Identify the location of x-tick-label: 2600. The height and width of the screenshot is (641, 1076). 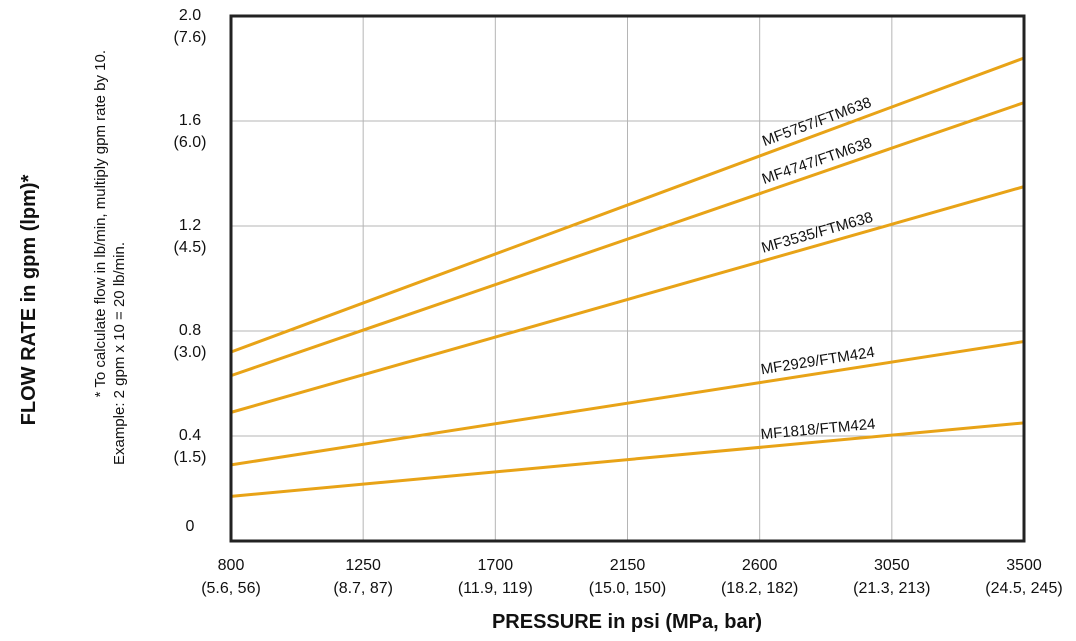
(760, 565).